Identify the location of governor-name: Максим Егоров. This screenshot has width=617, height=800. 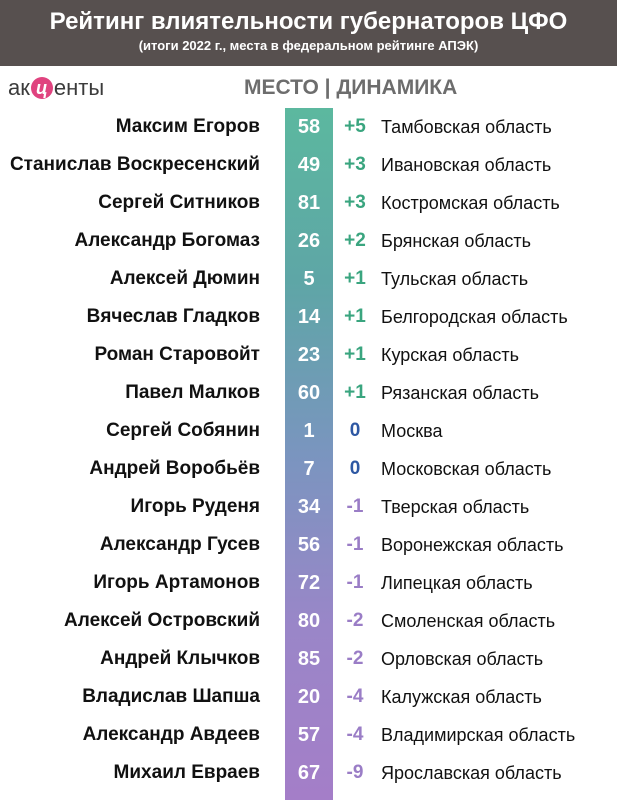
(187, 126).